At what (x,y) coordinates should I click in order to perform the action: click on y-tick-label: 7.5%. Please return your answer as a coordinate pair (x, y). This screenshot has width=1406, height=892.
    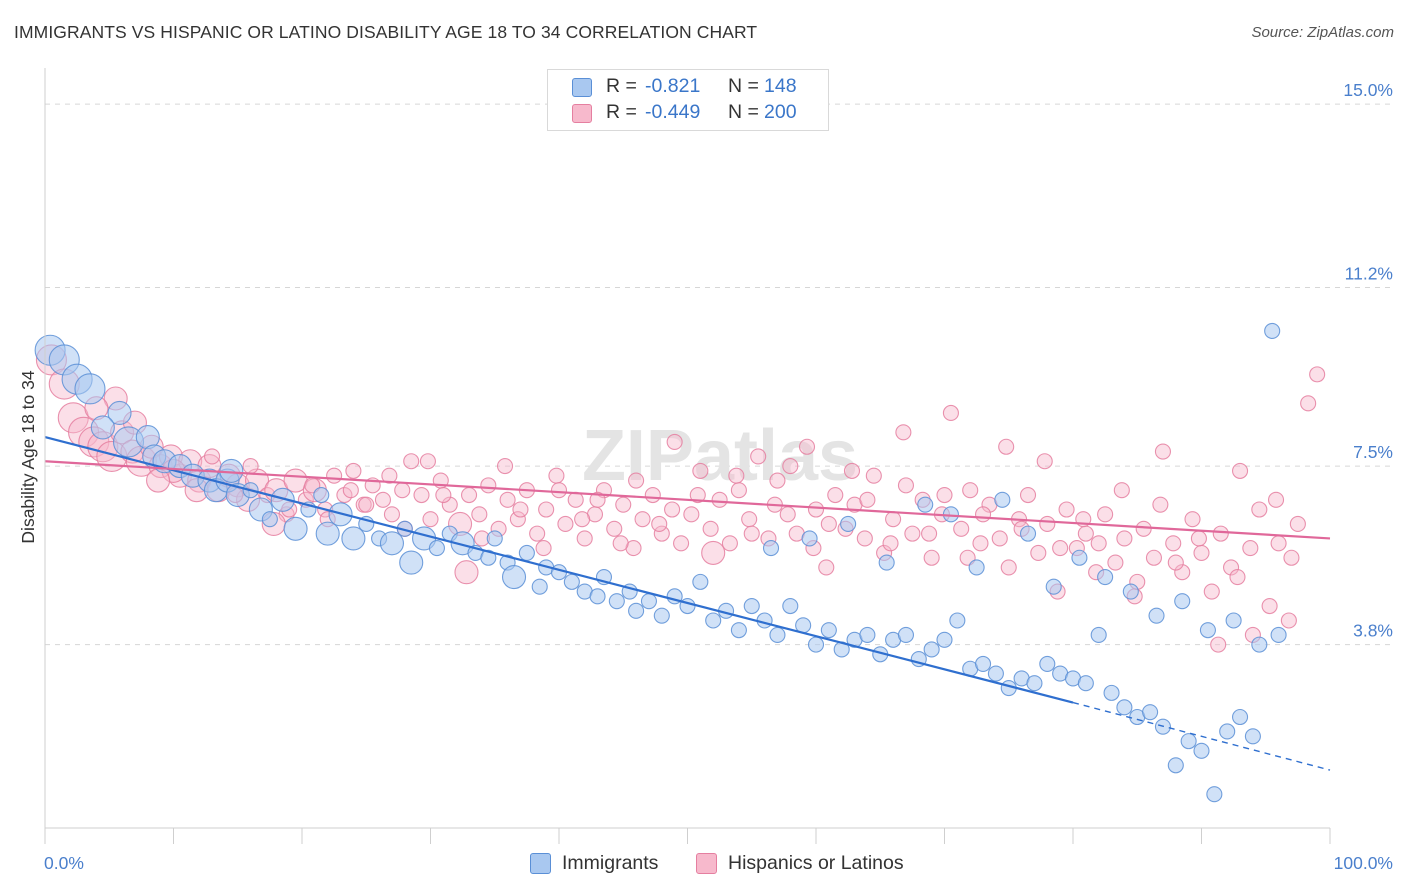
    Looking at the image, I should click on (1373, 452).